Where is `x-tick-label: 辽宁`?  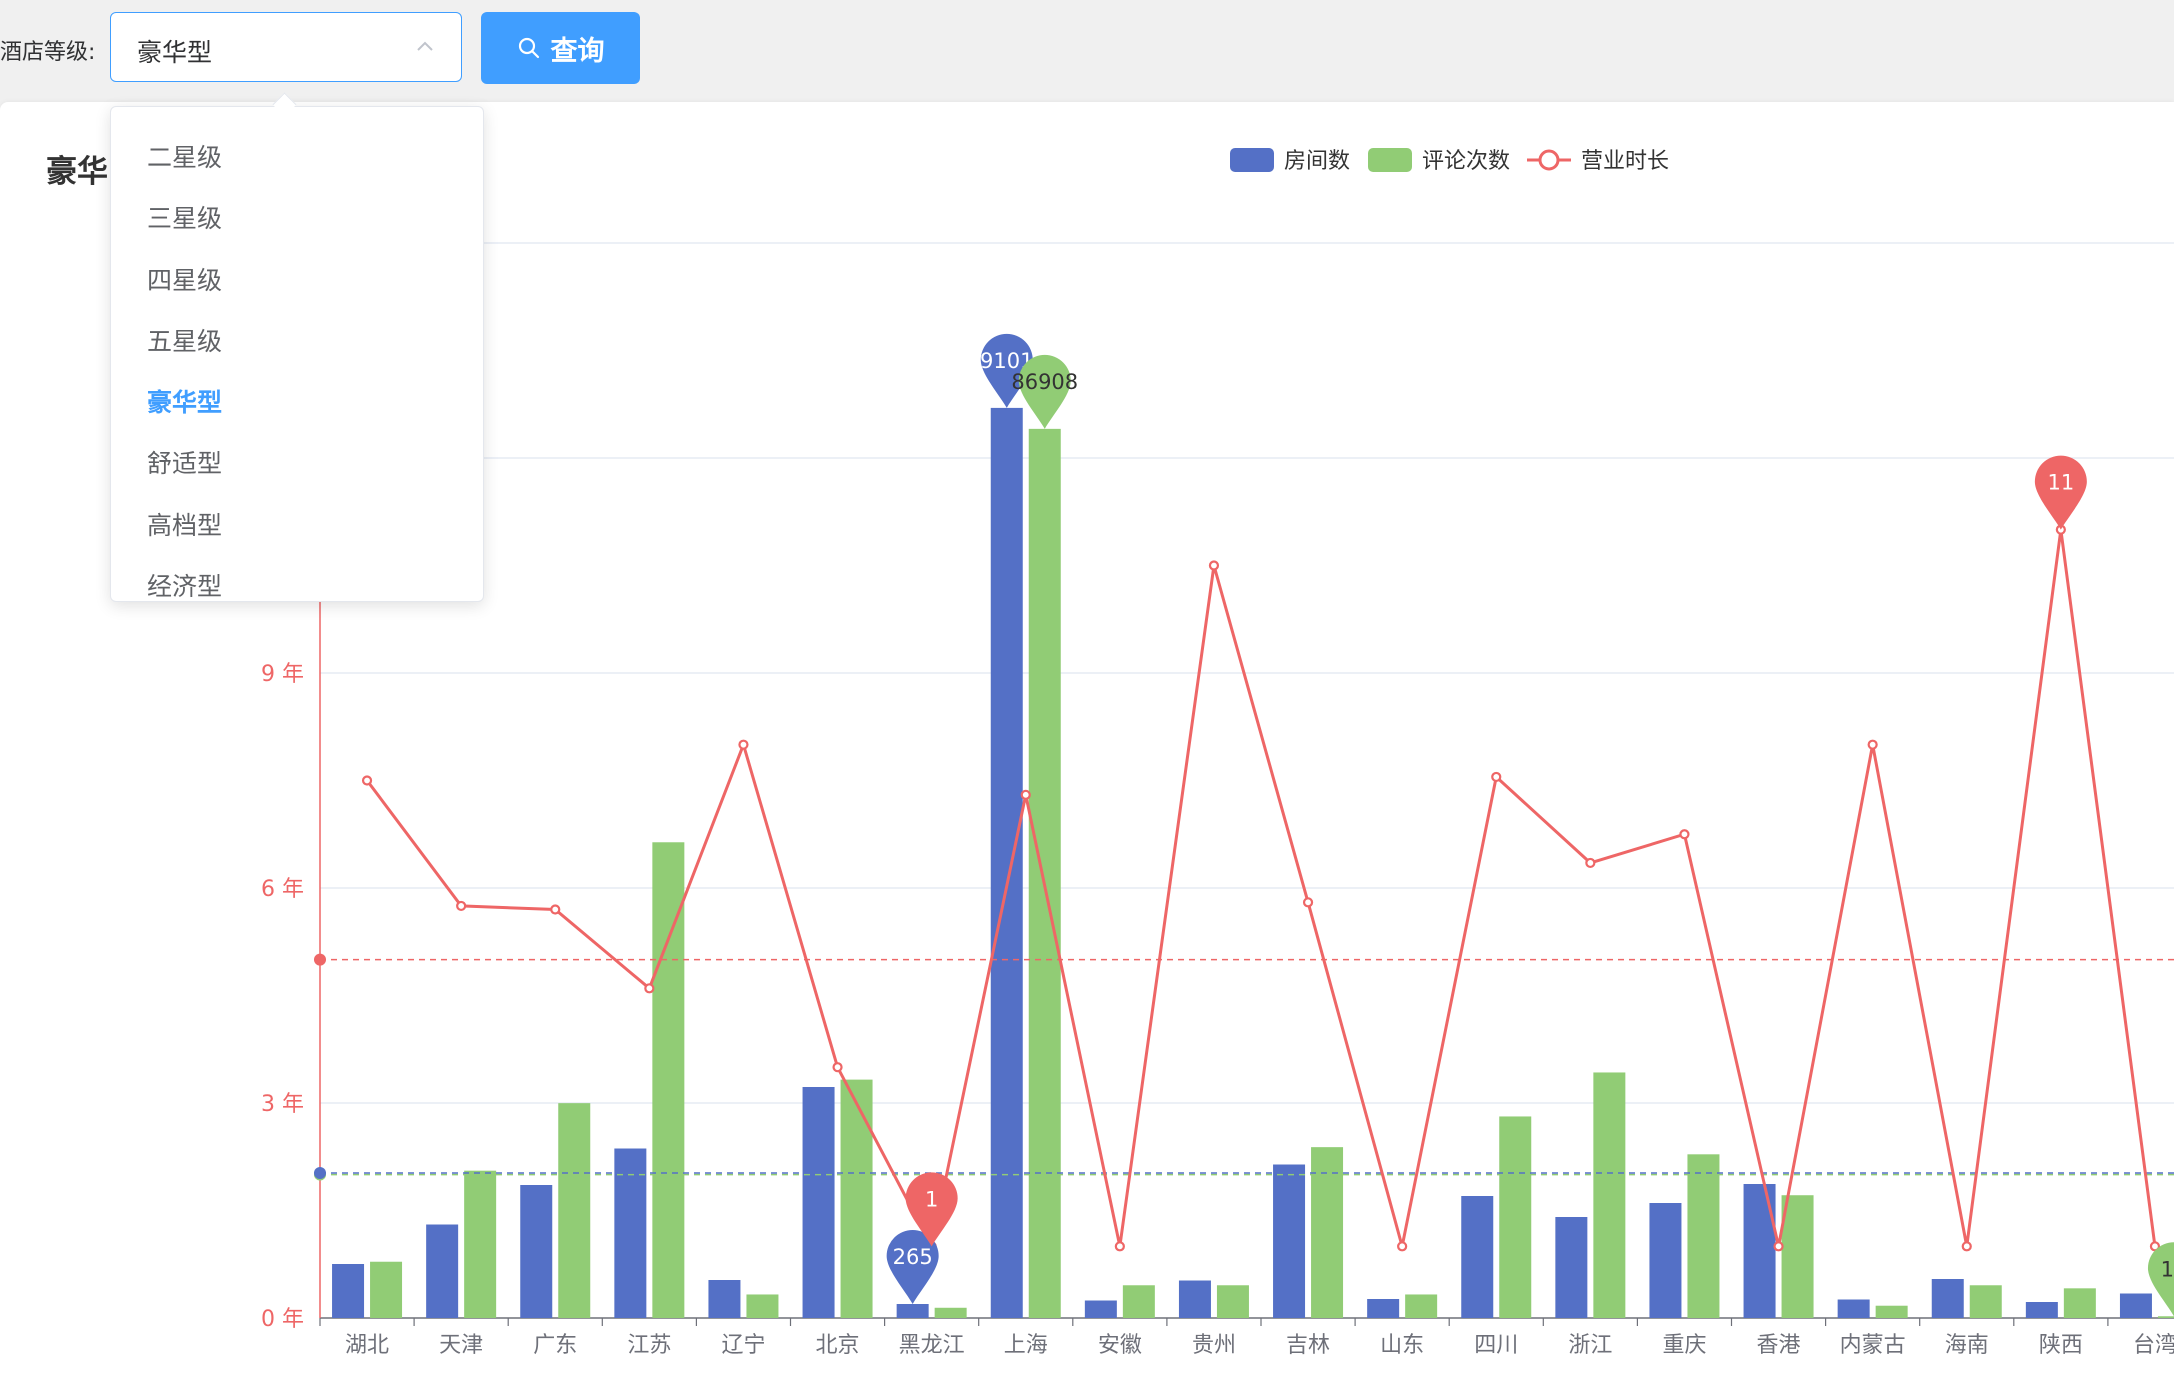 x-tick-label: 辽宁 is located at coordinates (743, 1345).